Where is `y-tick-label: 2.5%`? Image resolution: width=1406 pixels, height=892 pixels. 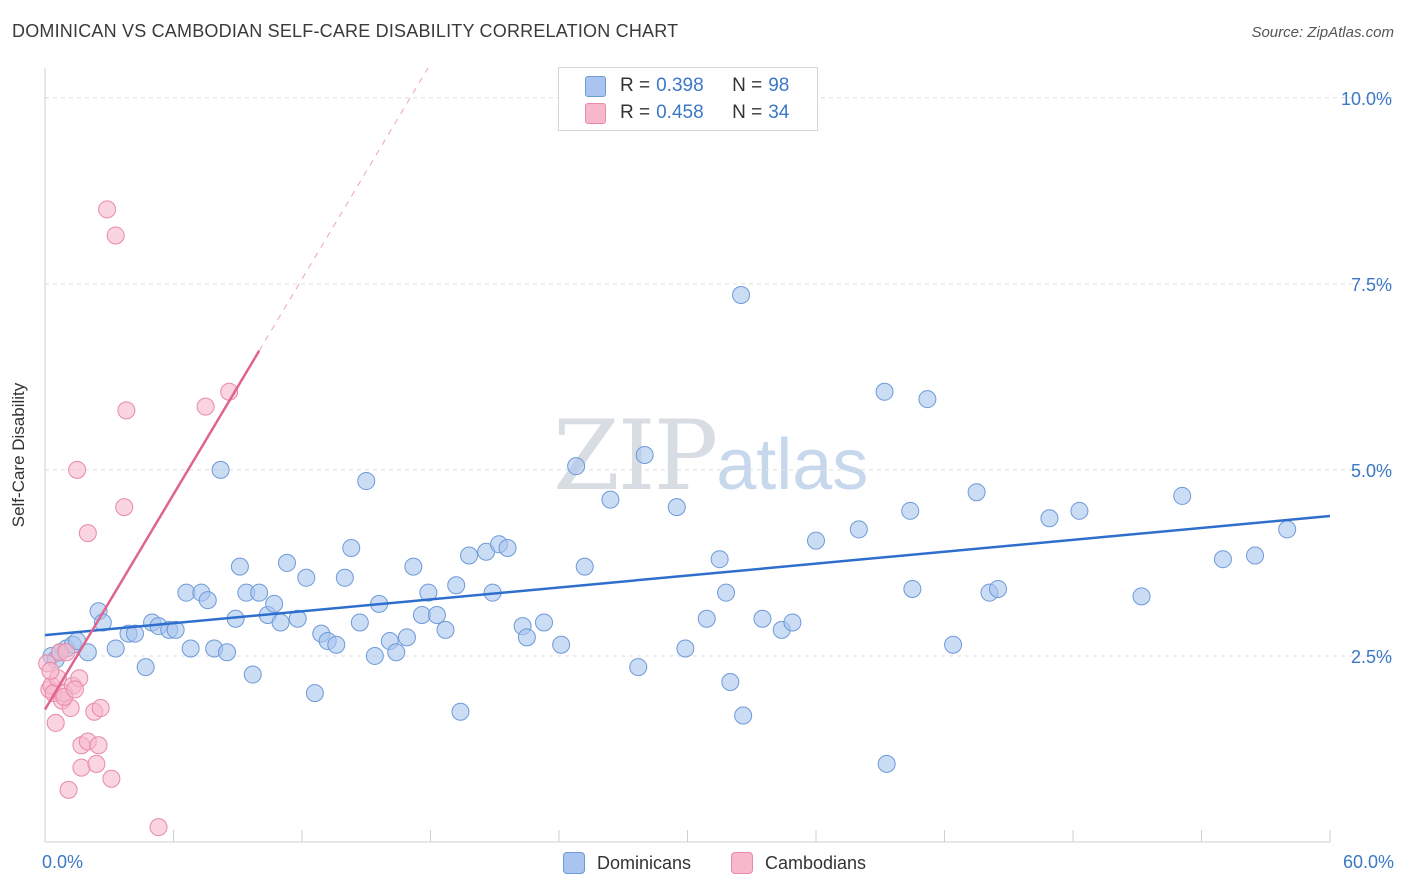 y-tick-label: 2.5% is located at coordinates (1371, 657).